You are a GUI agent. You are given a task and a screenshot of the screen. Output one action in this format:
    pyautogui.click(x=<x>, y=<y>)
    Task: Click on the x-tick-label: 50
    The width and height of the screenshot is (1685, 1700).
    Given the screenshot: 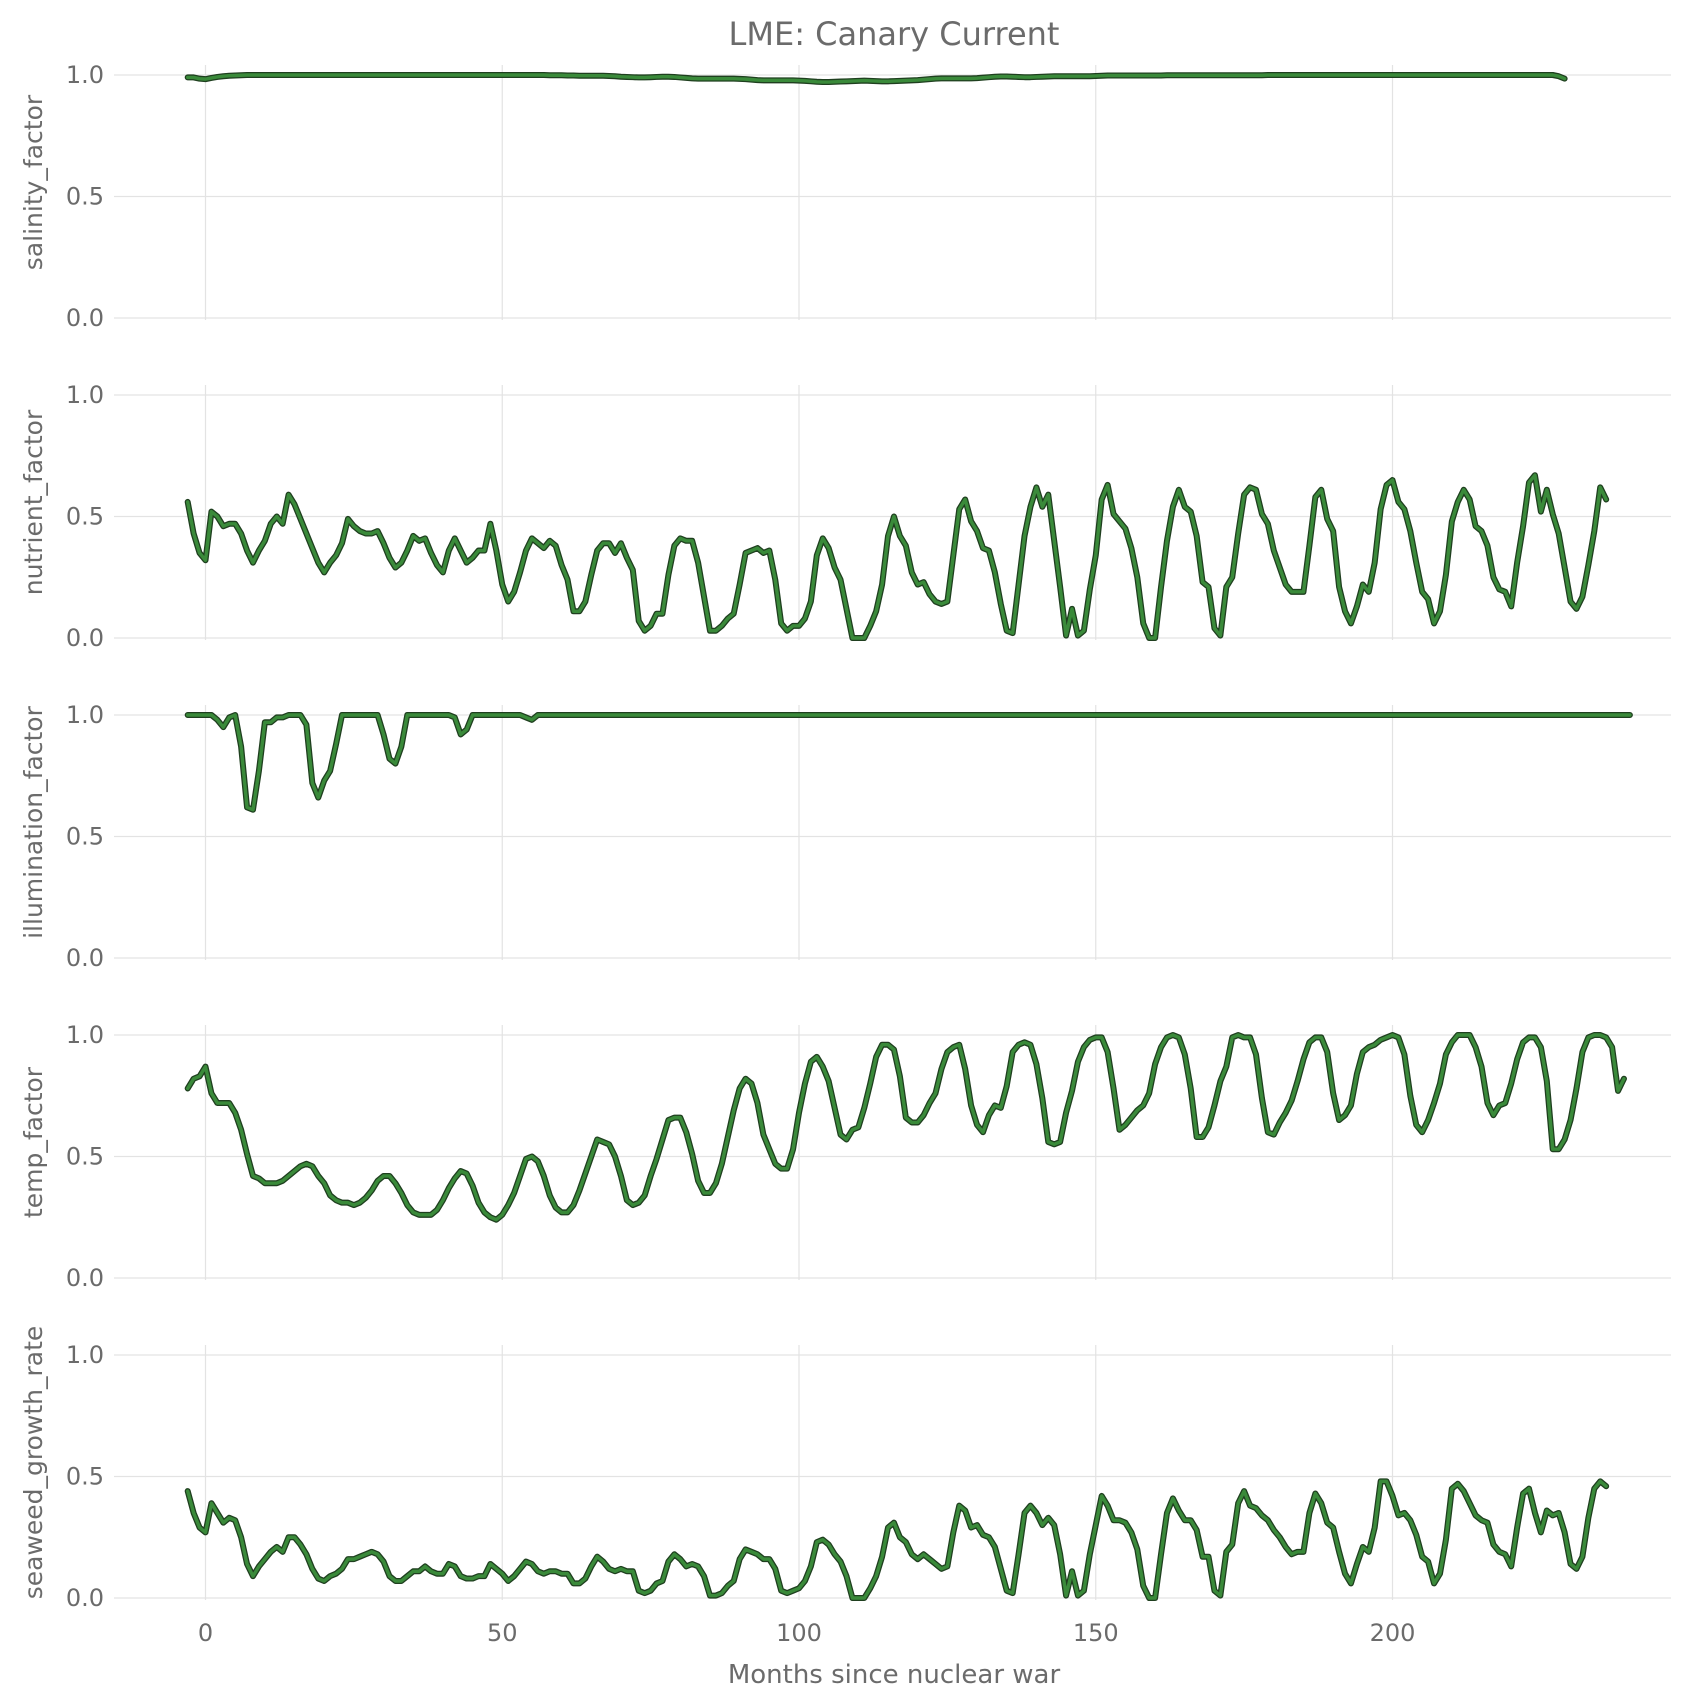 What is the action you would take?
    pyautogui.click(x=502, y=1633)
    